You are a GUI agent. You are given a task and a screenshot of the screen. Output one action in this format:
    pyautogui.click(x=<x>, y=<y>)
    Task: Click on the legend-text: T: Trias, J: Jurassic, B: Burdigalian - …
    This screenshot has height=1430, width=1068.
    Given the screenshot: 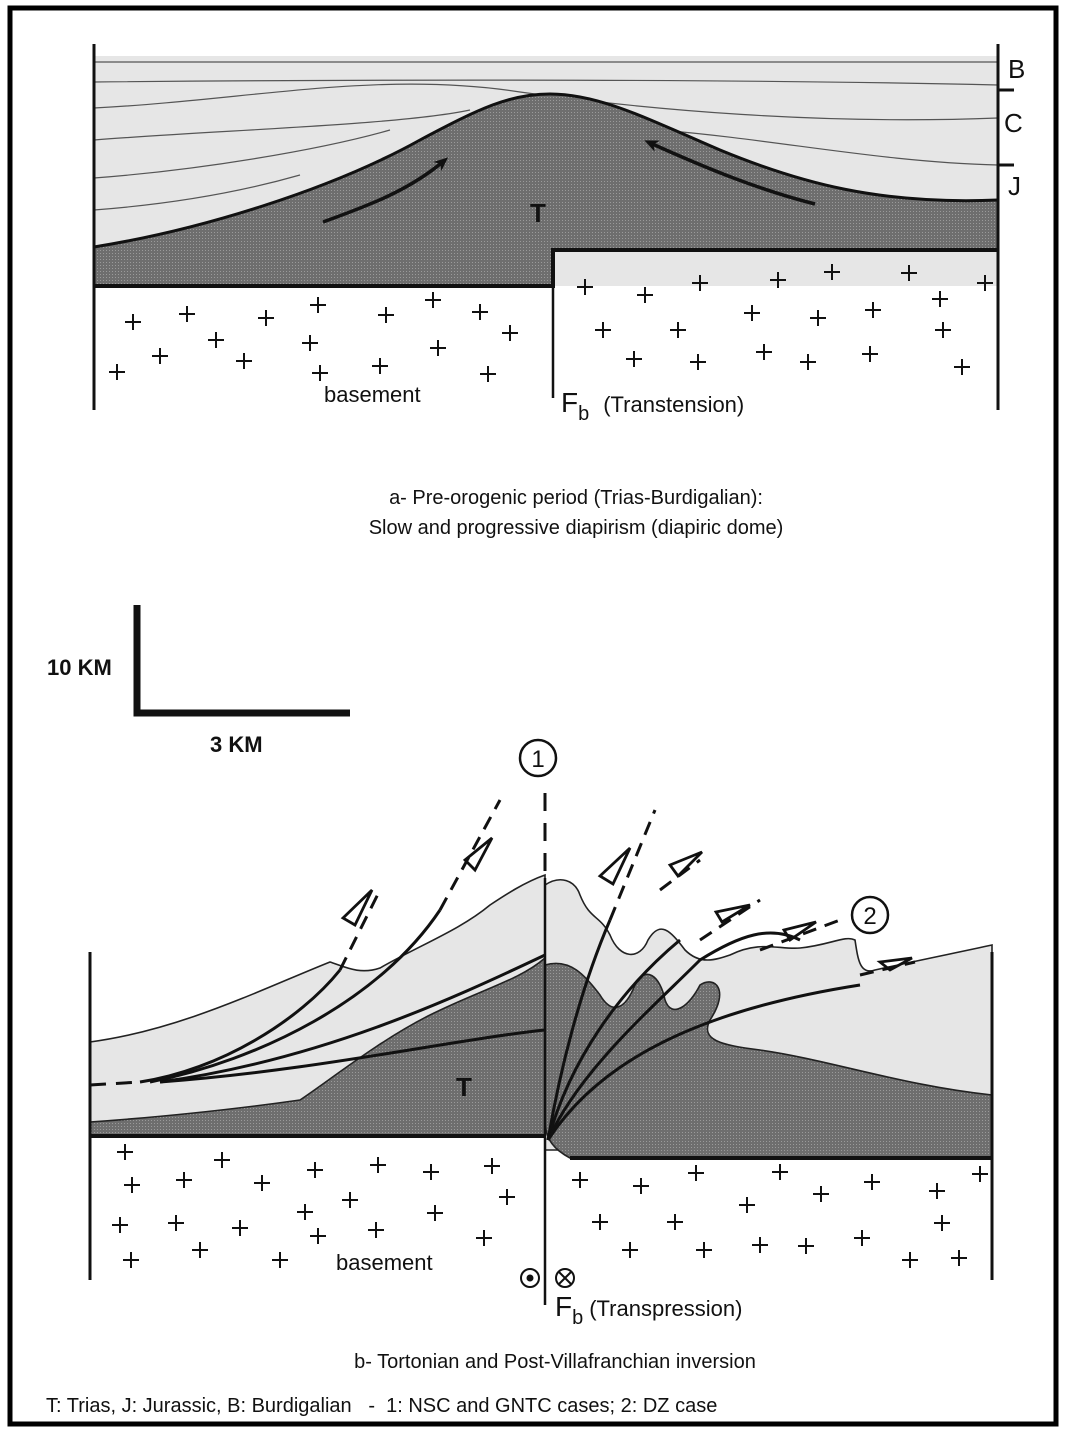 What is the action you would take?
    pyautogui.click(x=381, y=1406)
    